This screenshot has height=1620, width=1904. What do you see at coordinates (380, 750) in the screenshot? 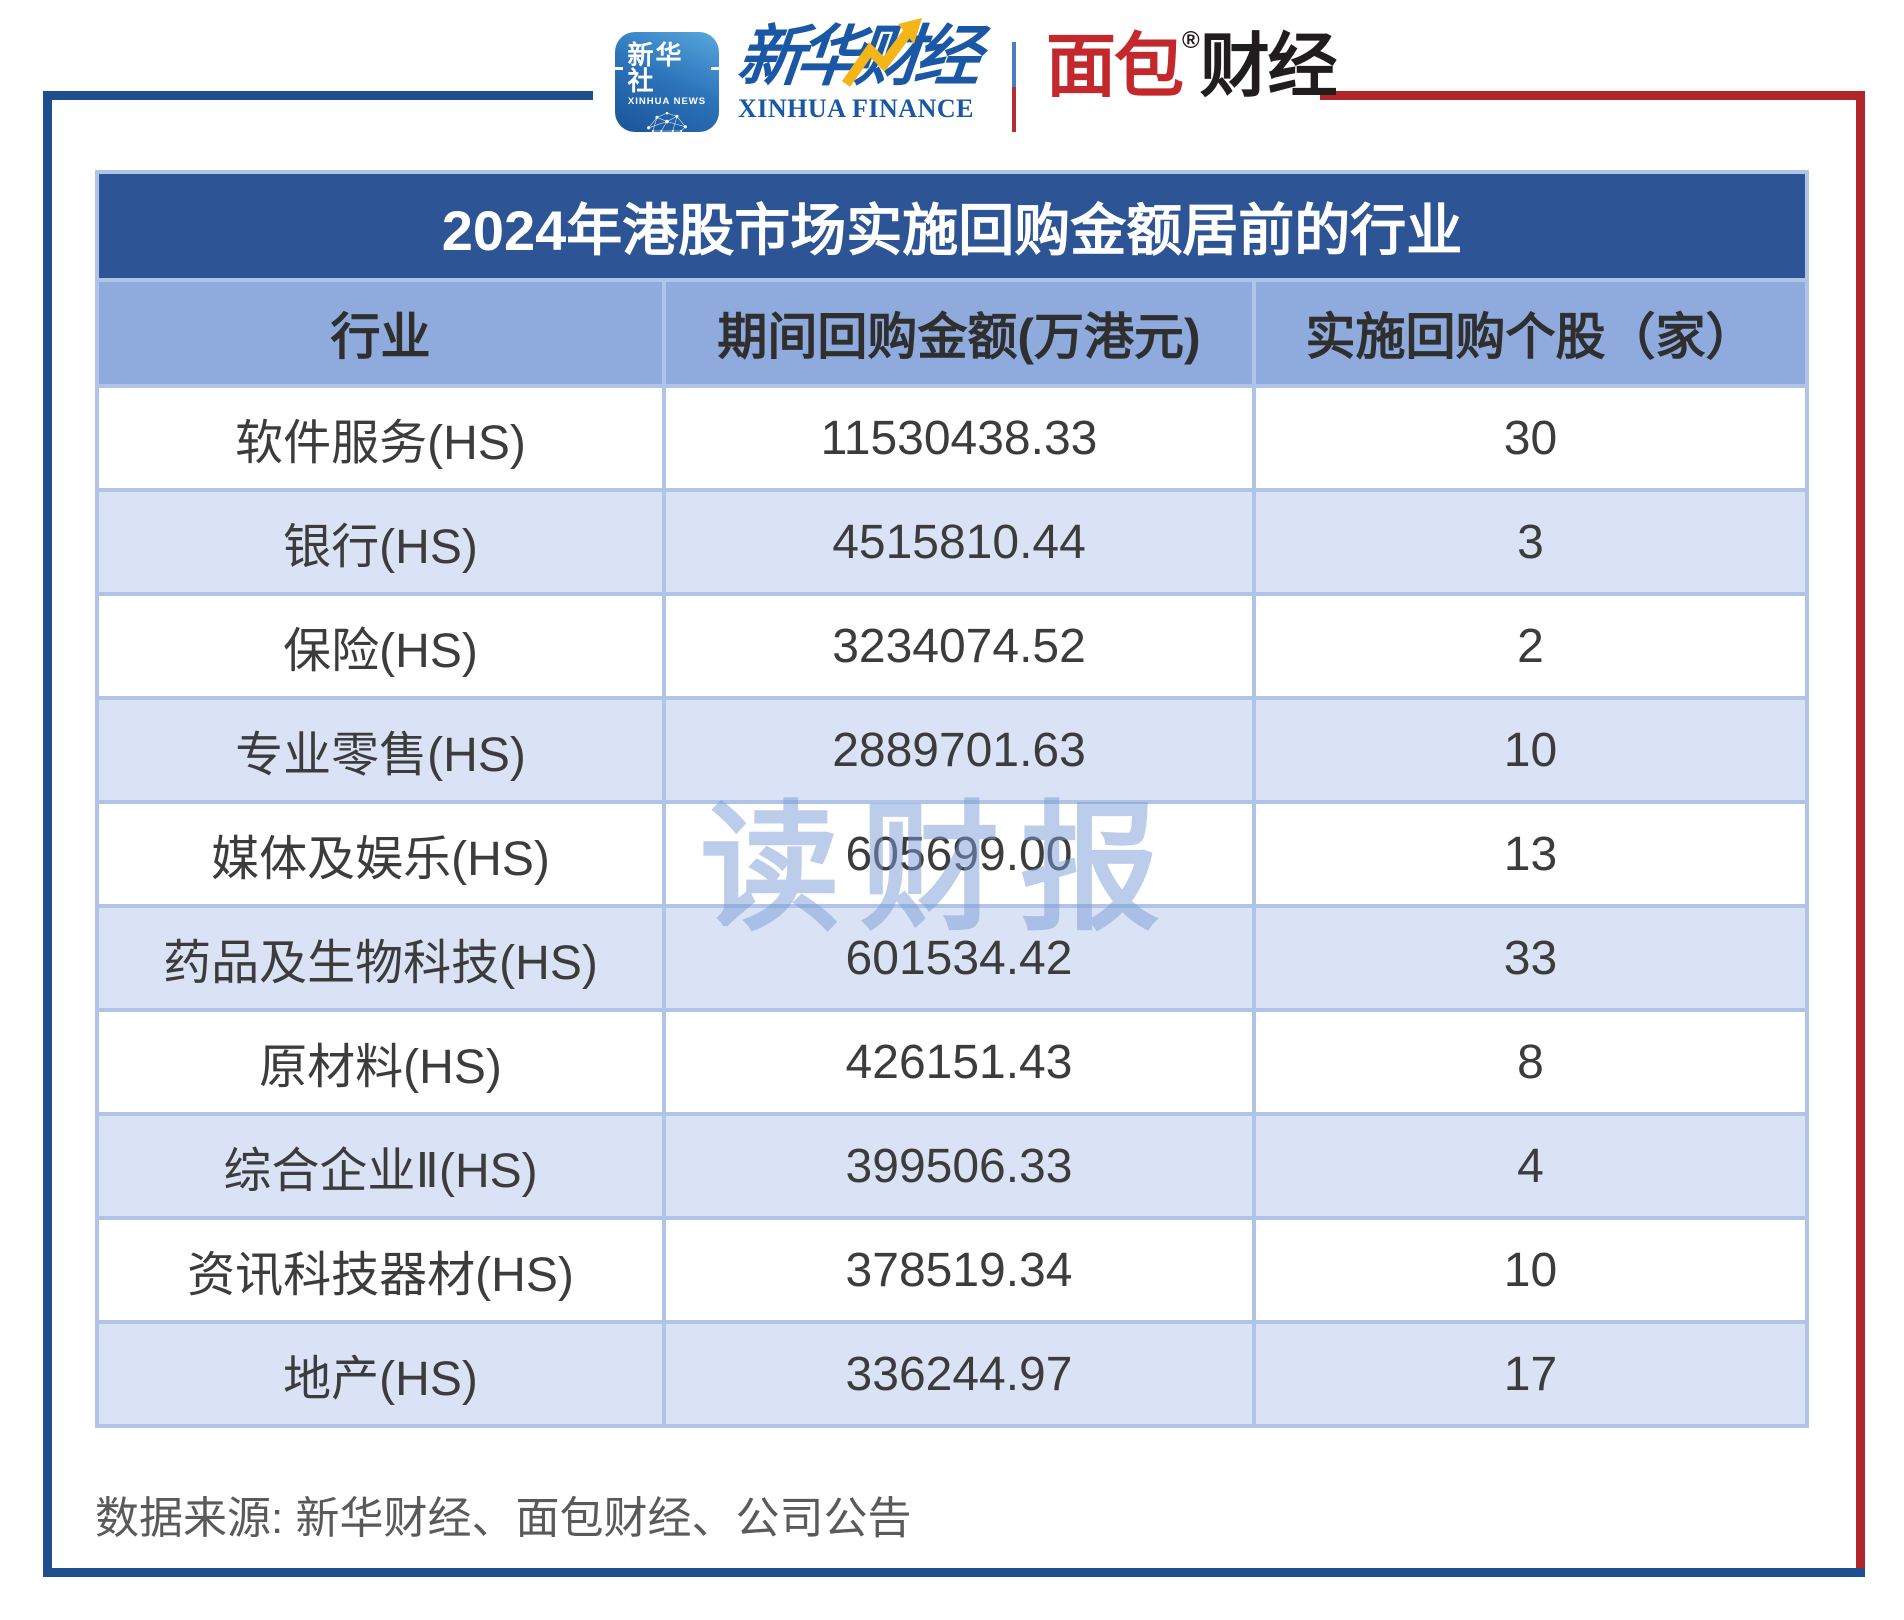
I see `industry-cell: 专业零售(HS)` at bounding box center [380, 750].